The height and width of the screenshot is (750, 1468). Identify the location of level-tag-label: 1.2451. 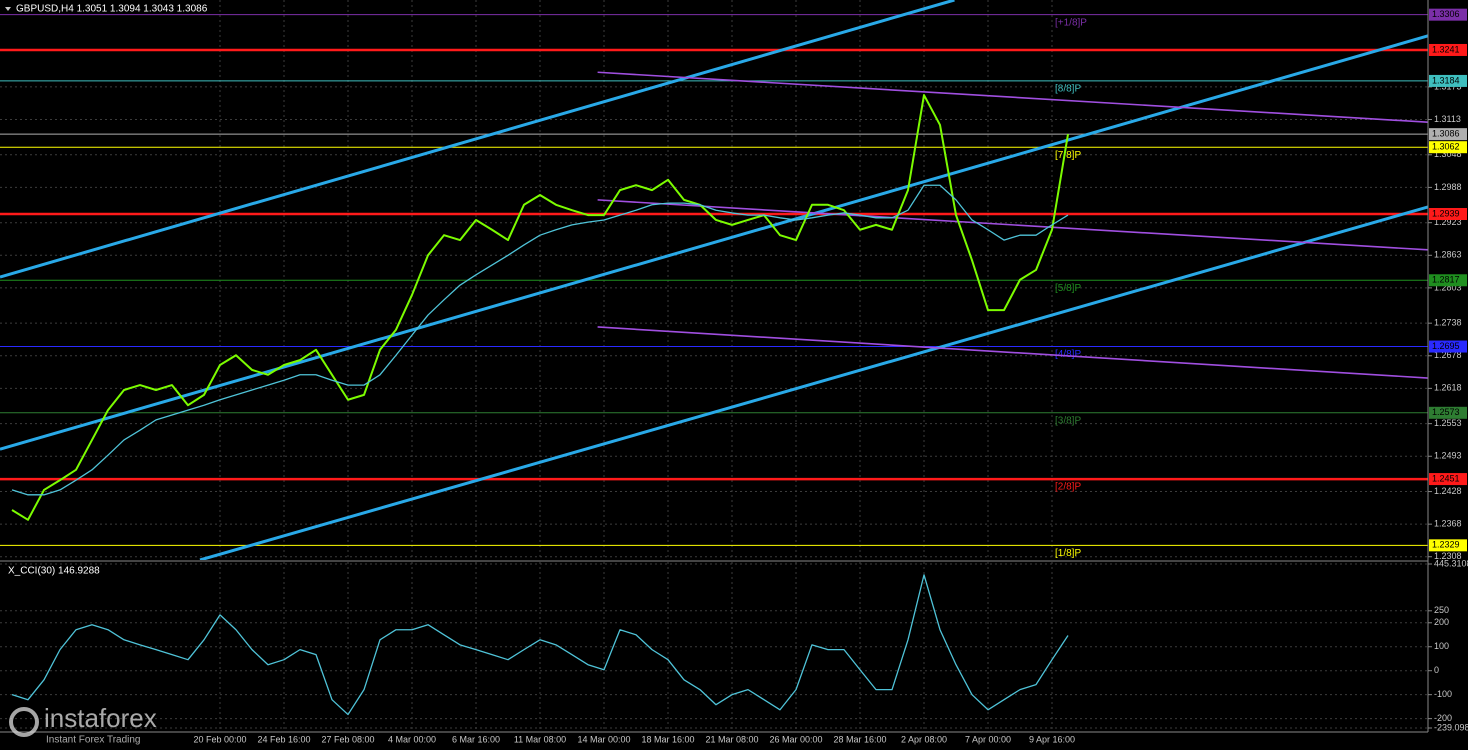
(1446, 478).